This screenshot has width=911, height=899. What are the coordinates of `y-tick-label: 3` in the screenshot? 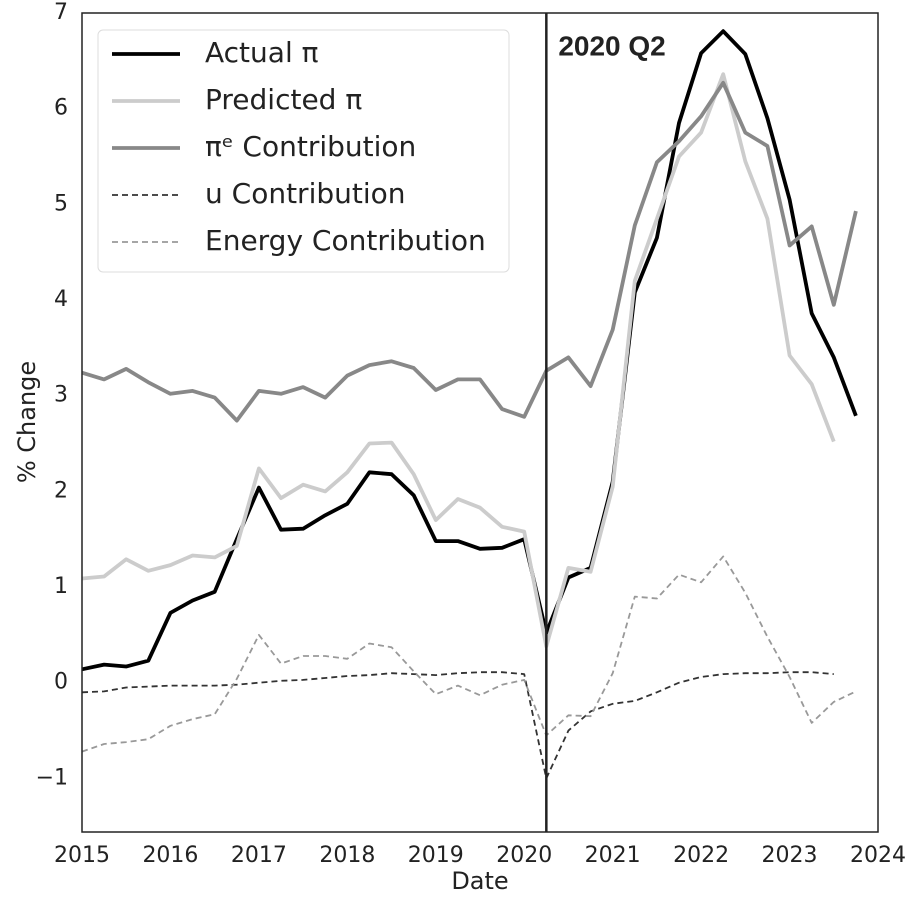 It's located at (61, 395).